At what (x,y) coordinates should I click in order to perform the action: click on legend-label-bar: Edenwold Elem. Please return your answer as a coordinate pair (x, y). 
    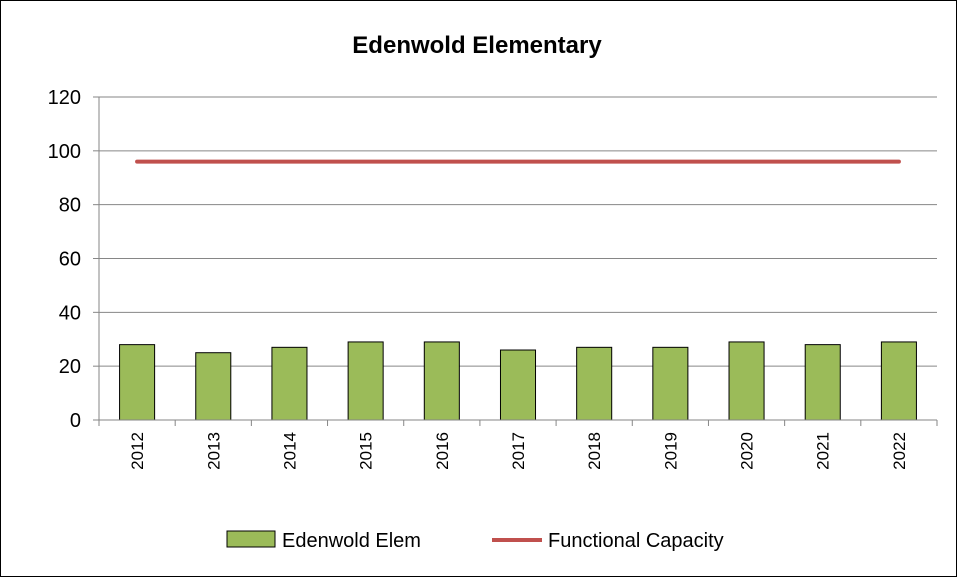
    Looking at the image, I should click on (351, 541).